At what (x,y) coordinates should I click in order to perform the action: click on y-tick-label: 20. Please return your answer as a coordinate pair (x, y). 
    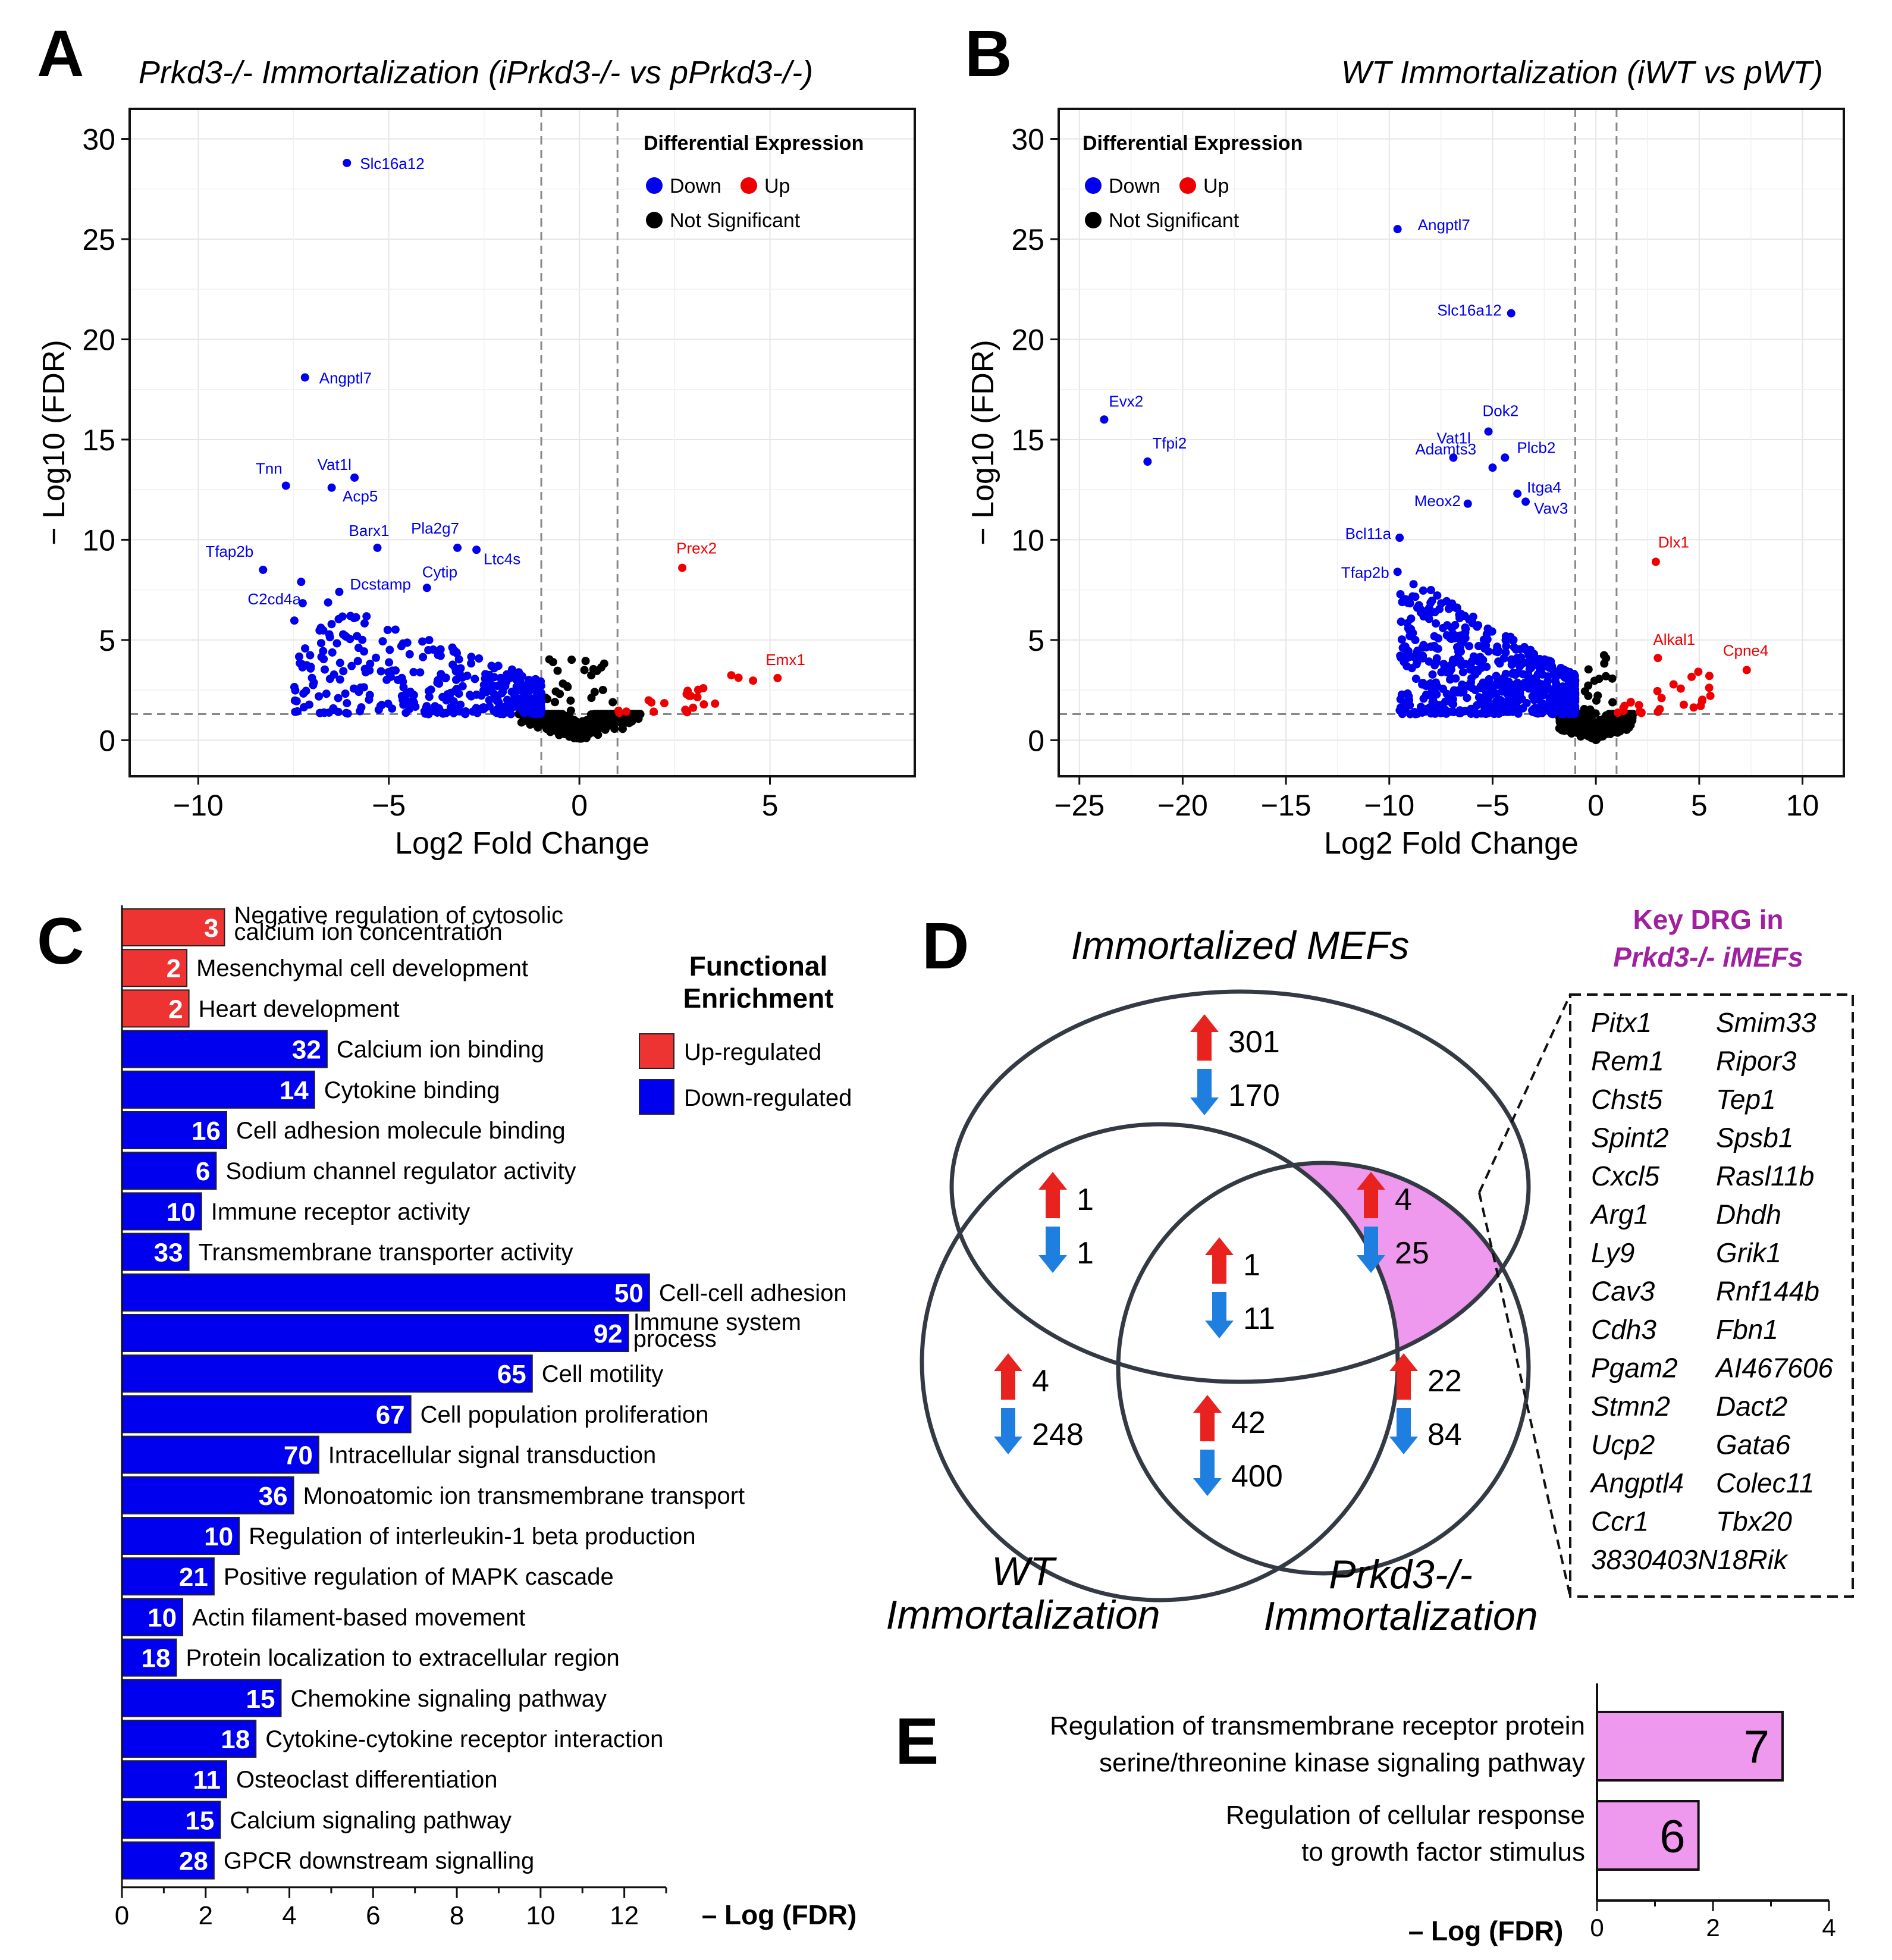
    Looking at the image, I should click on (98, 339).